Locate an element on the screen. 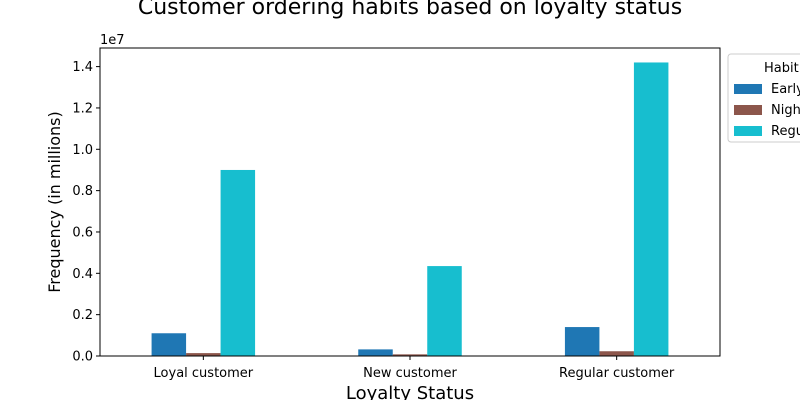 This screenshot has height=400, width=800. y-tick-label: 0.0 is located at coordinates (82, 357).